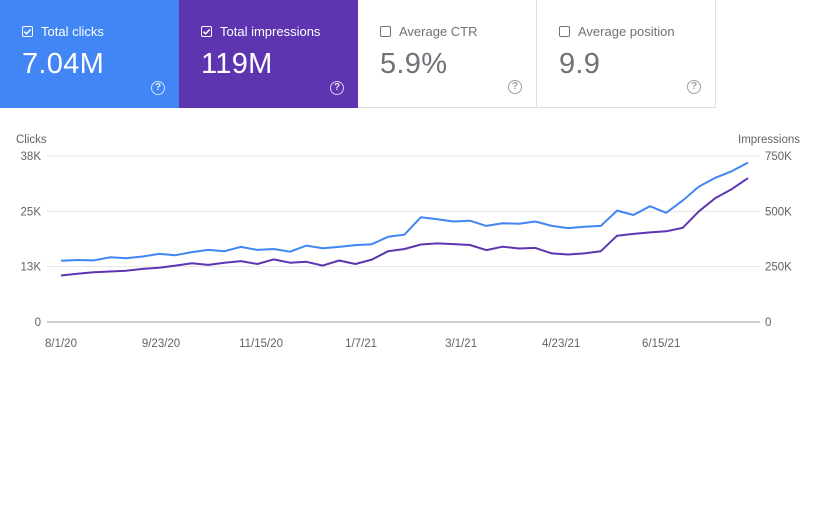  I want to click on card-label: Average CTR, so click(438, 31).